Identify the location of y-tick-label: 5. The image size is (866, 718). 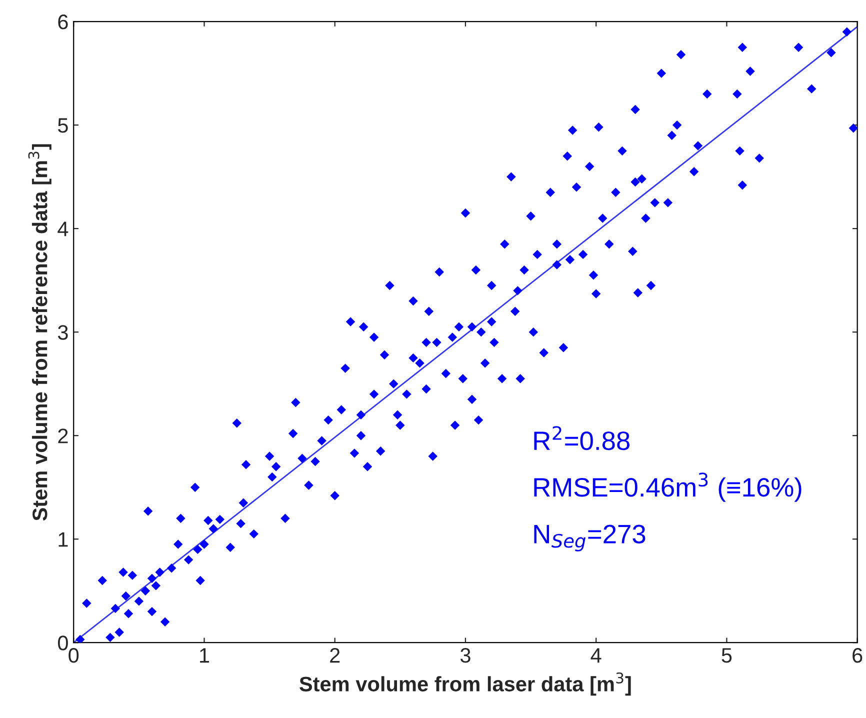
(63, 125).